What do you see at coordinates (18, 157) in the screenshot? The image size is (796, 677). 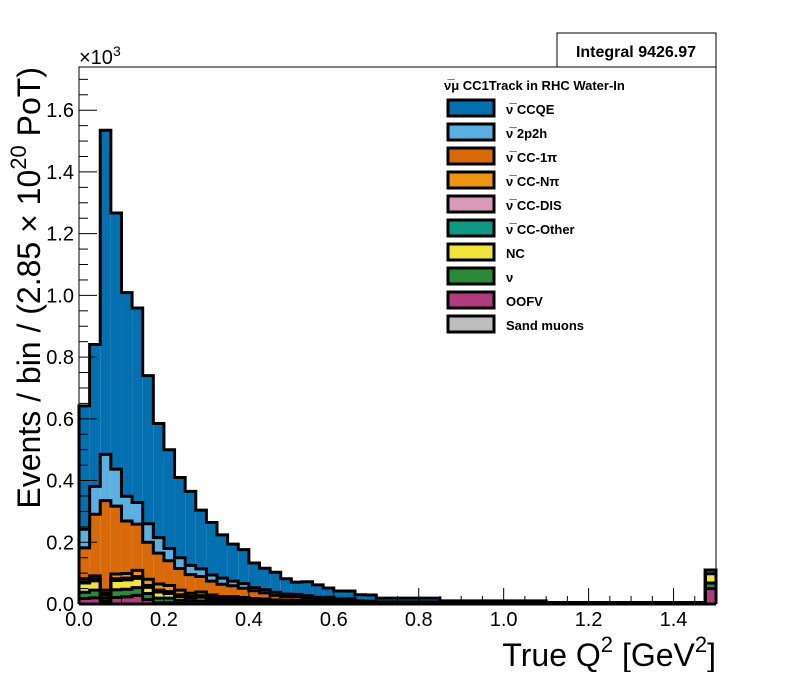 I see `y-axis-label-sup: 20` at bounding box center [18, 157].